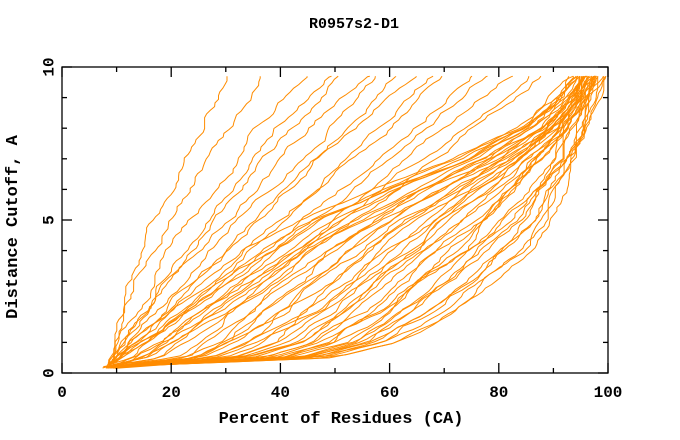 This screenshot has width=680, height=440. What do you see at coordinates (498, 393) in the screenshot?
I see `x-tick-label: 80` at bounding box center [498, 393].